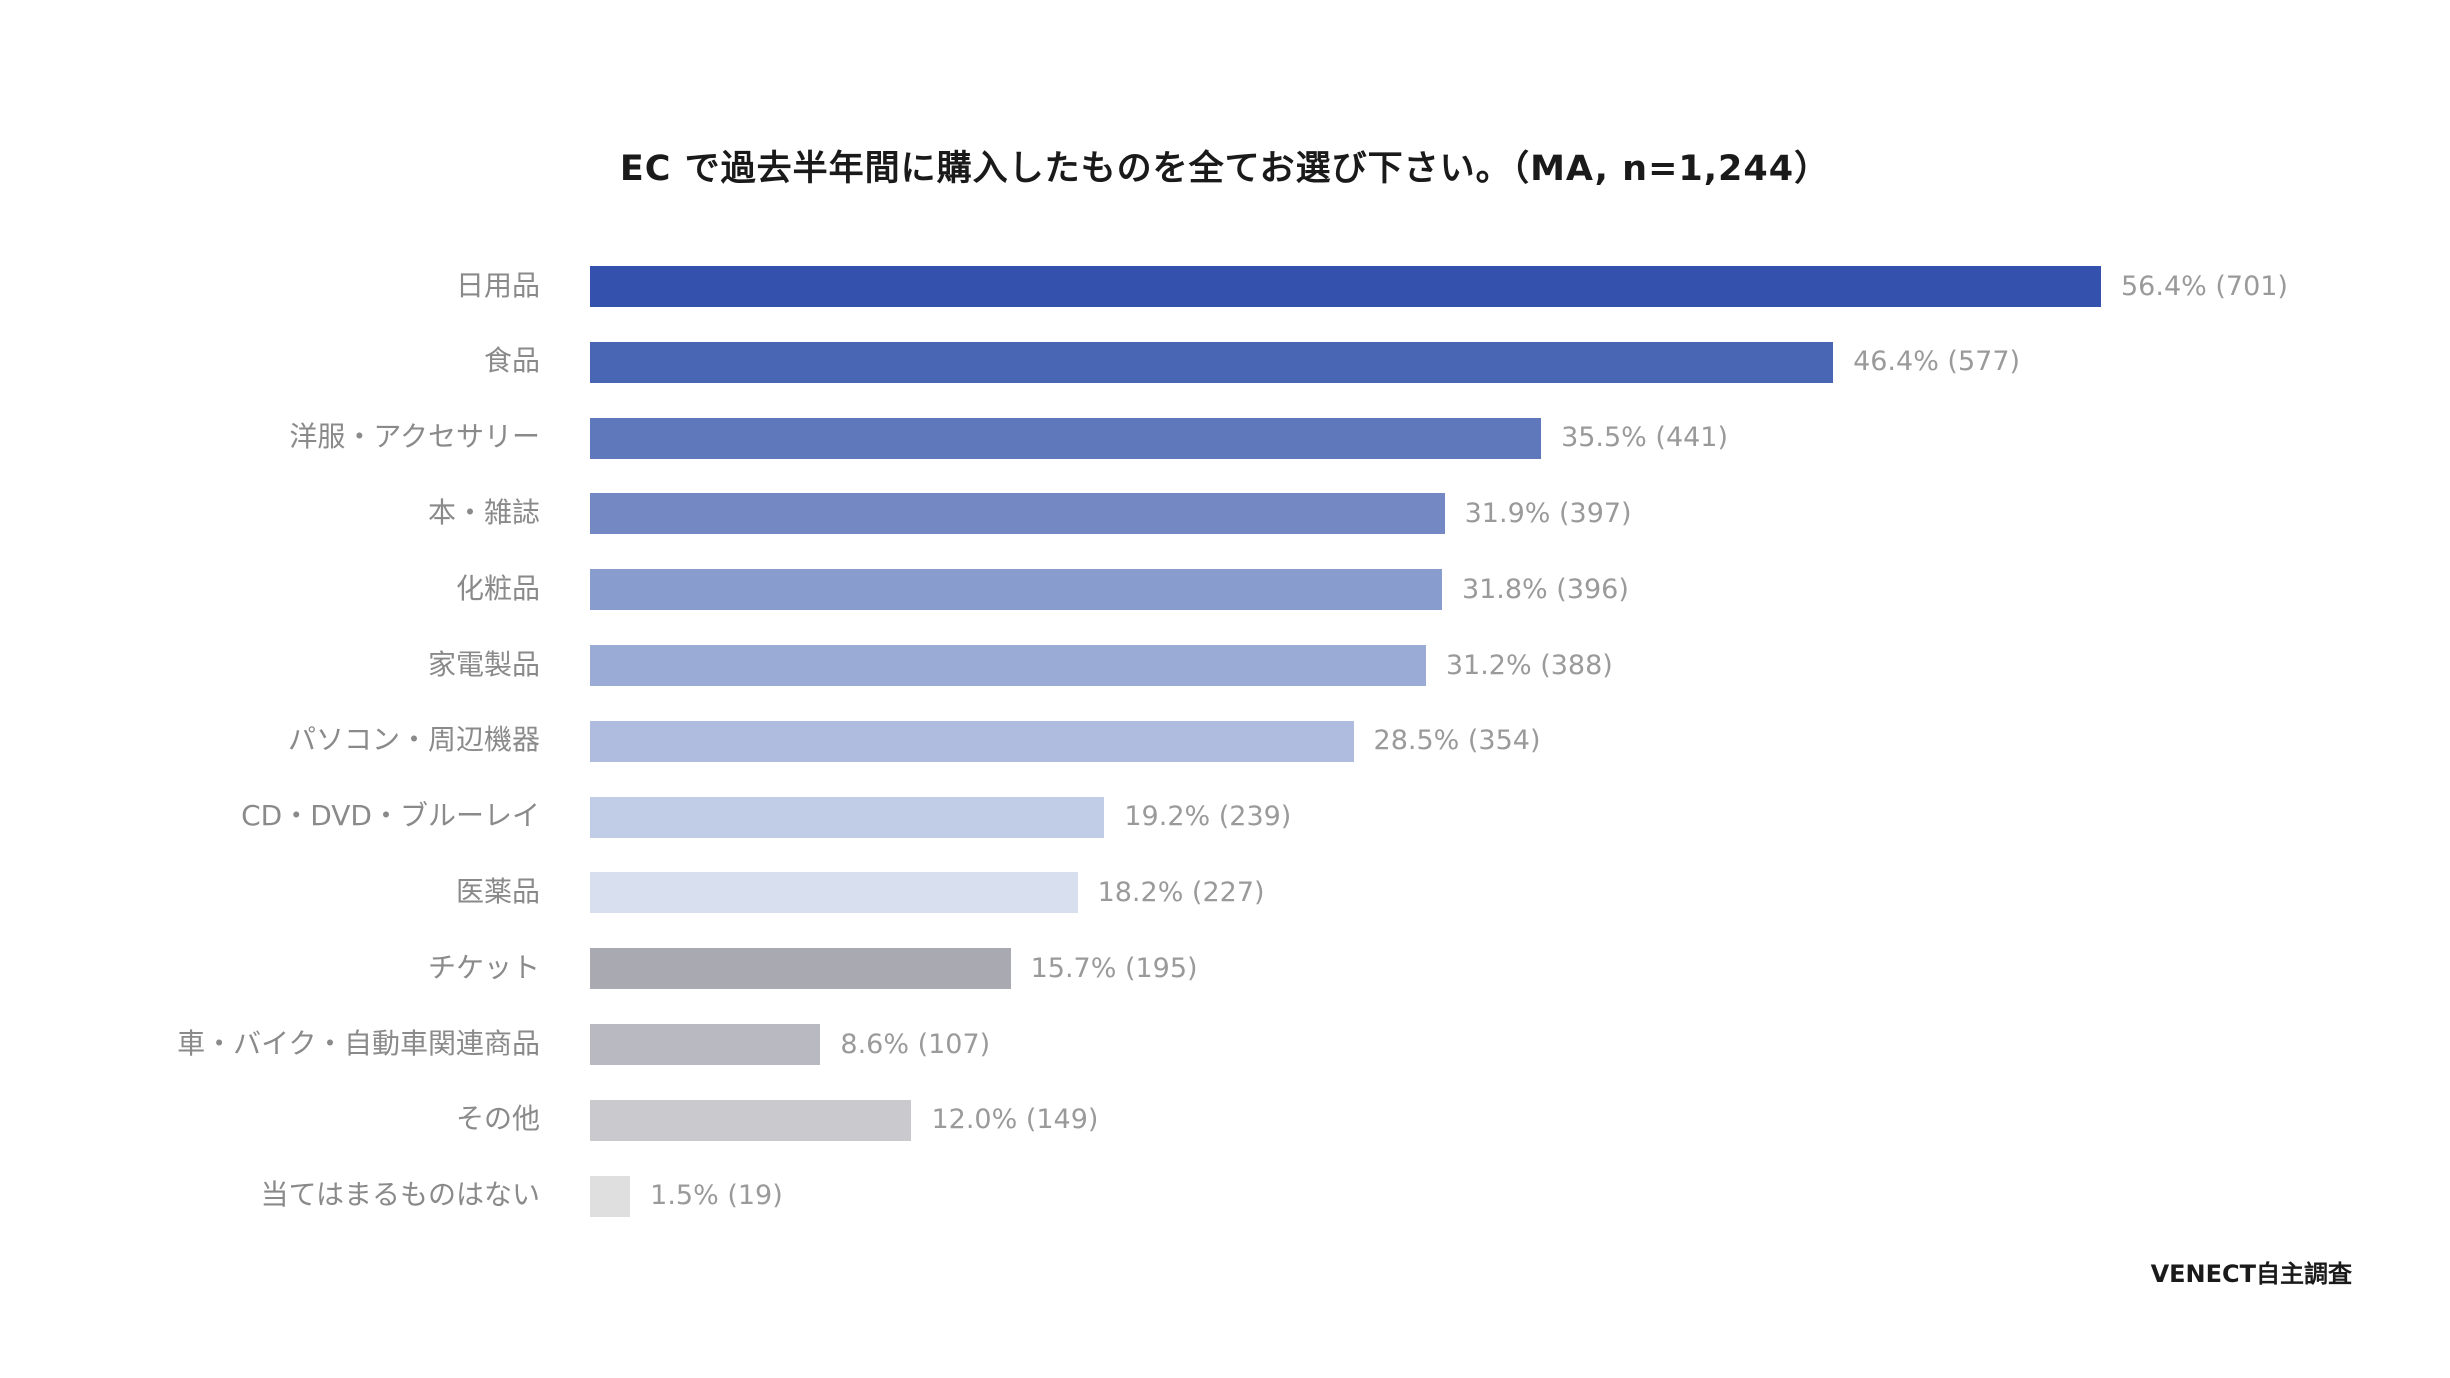  I want to click on value-label: 28.5% (354), so click(1457, 741).